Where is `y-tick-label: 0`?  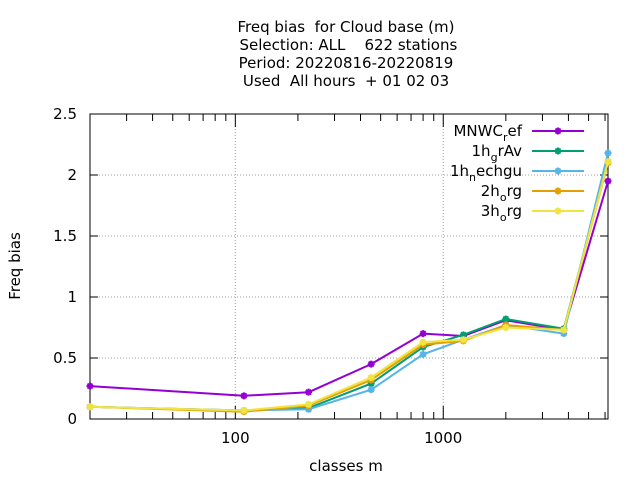
y-tick-label: 0 is located at coordinates (72, 419).